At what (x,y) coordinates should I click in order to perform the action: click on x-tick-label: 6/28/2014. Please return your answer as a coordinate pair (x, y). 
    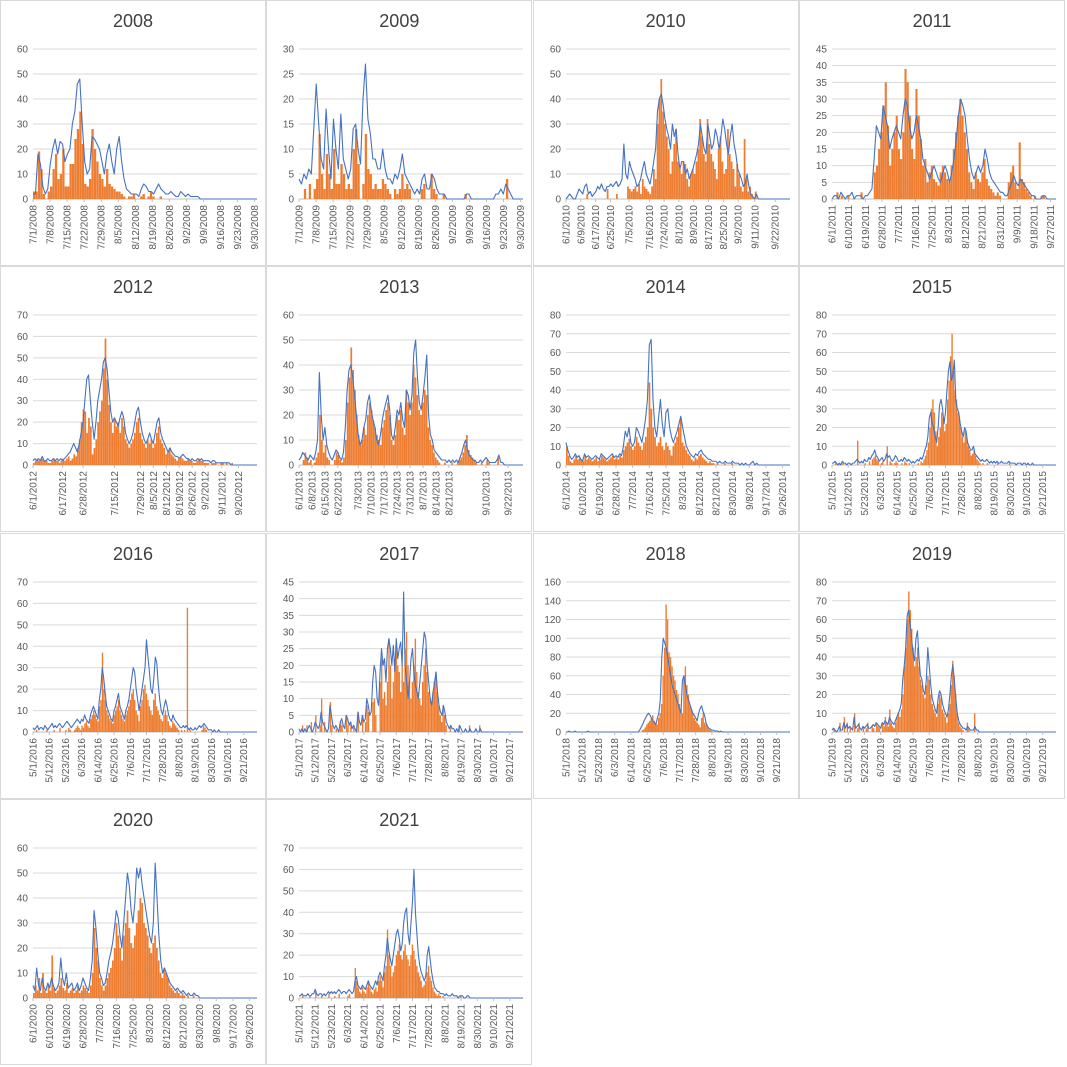
    Looking at the image, I should click on (616, 493).